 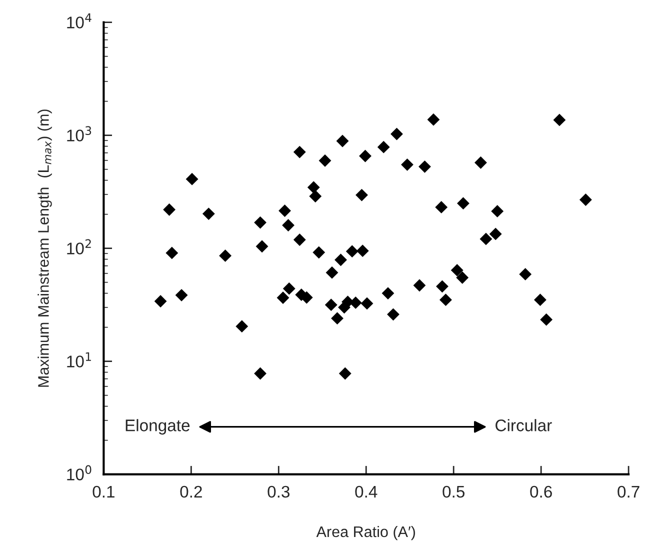 What do you see at coordinates (103, 492) in the screenshot?
I see `x-tick-label: 0.1` at bounding box center [103, 492].